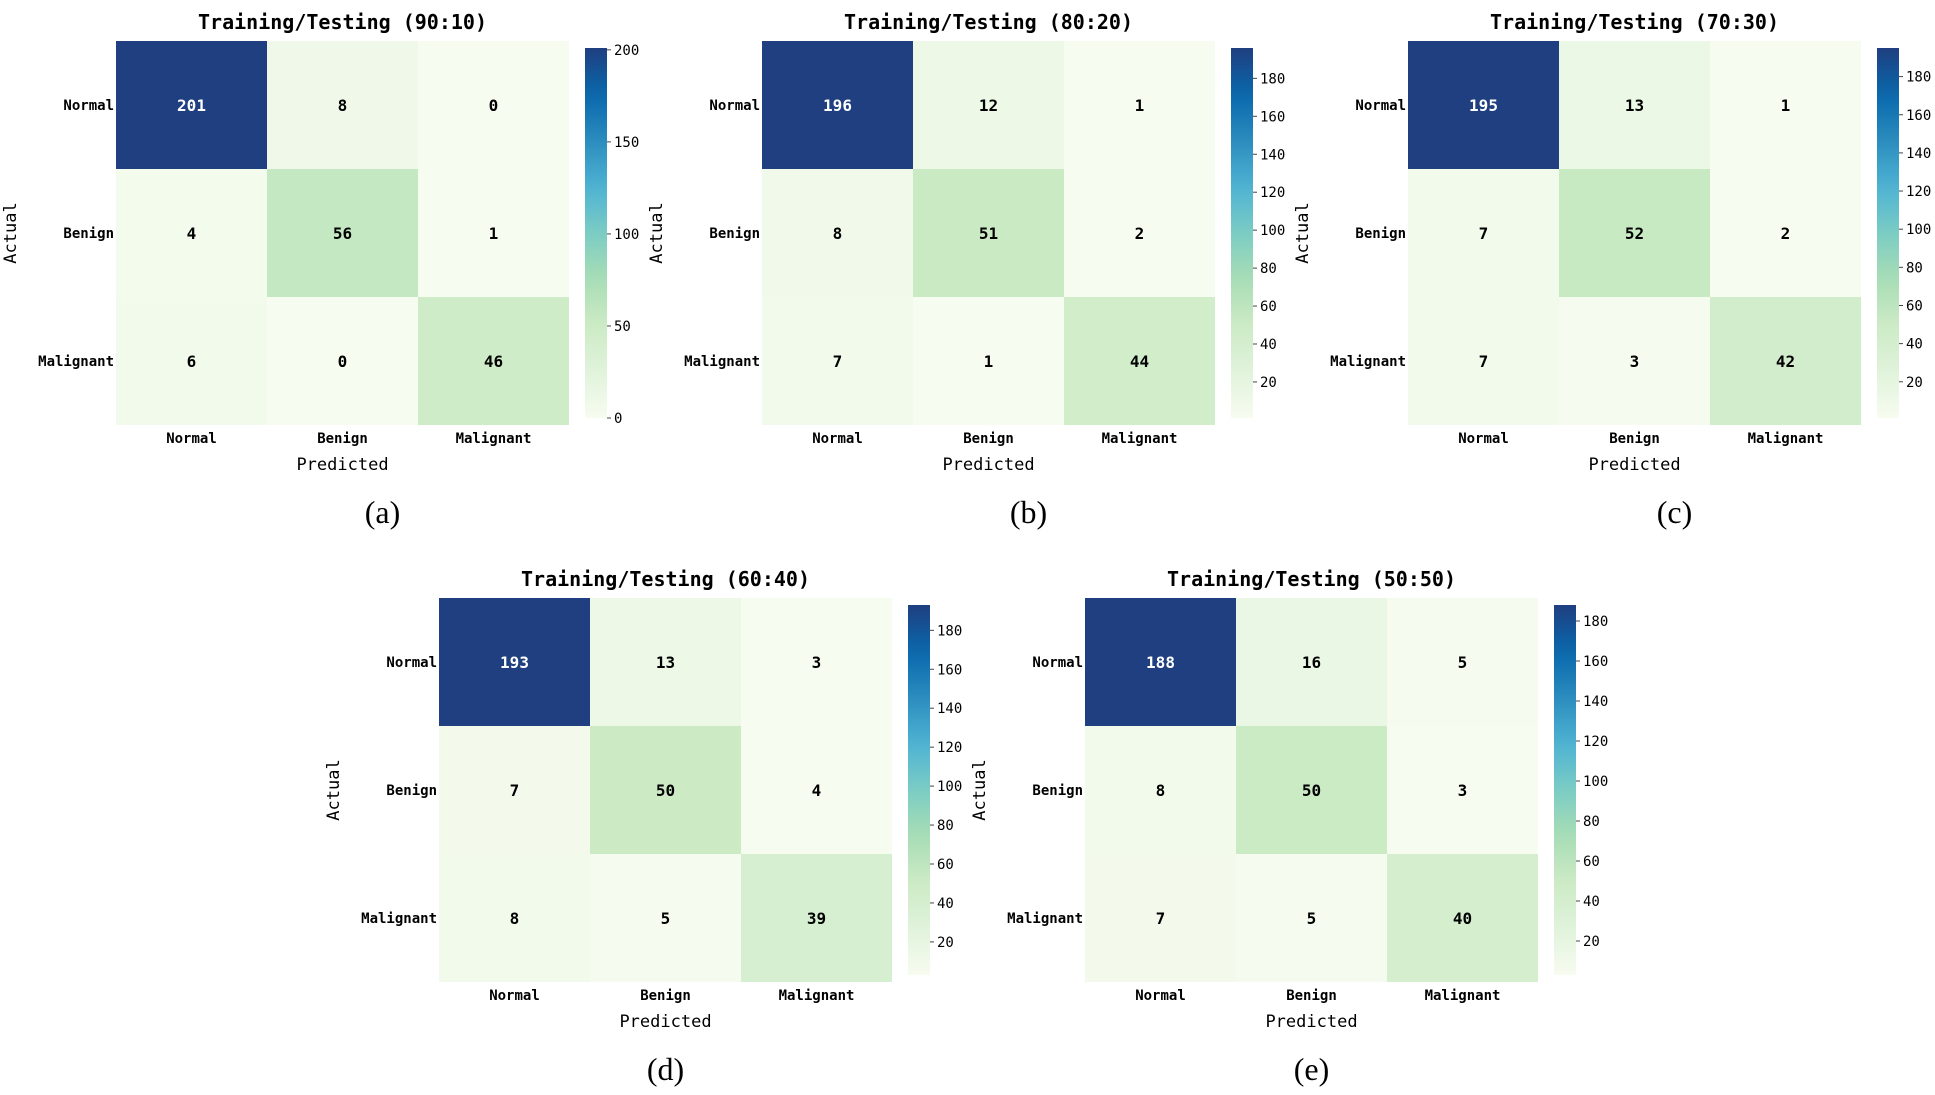  Describe the element at coordinates (191, 105) in the screenshot. I see `cell-value-label: 201` at that location.